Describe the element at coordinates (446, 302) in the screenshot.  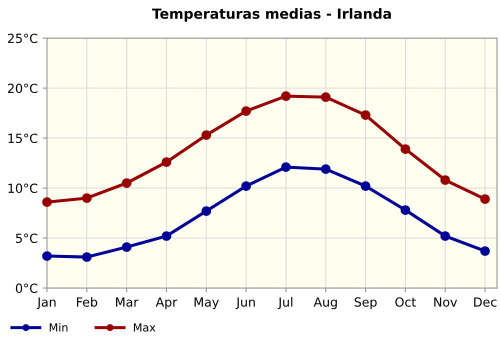
I see `x-tick-label: Nov` at that location.